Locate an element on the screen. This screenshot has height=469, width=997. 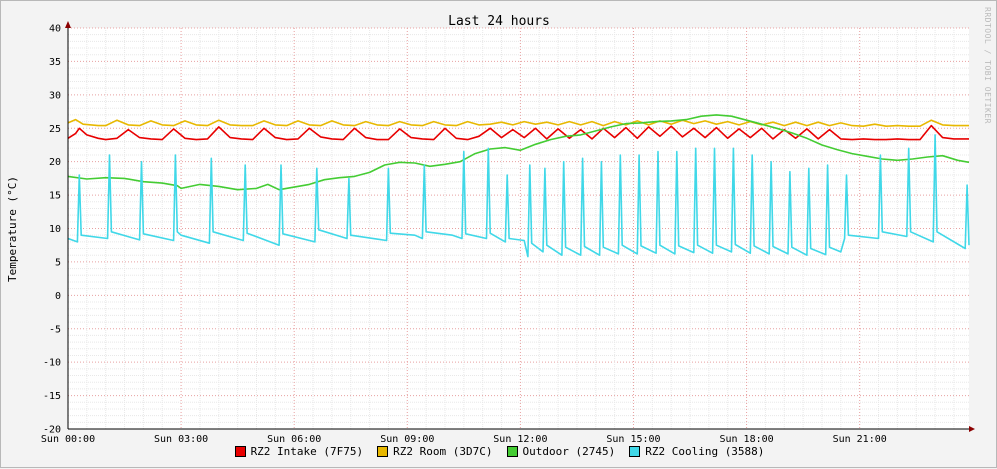
x-tick-label: Sun 03:00 is located at coordinates (181, 439).